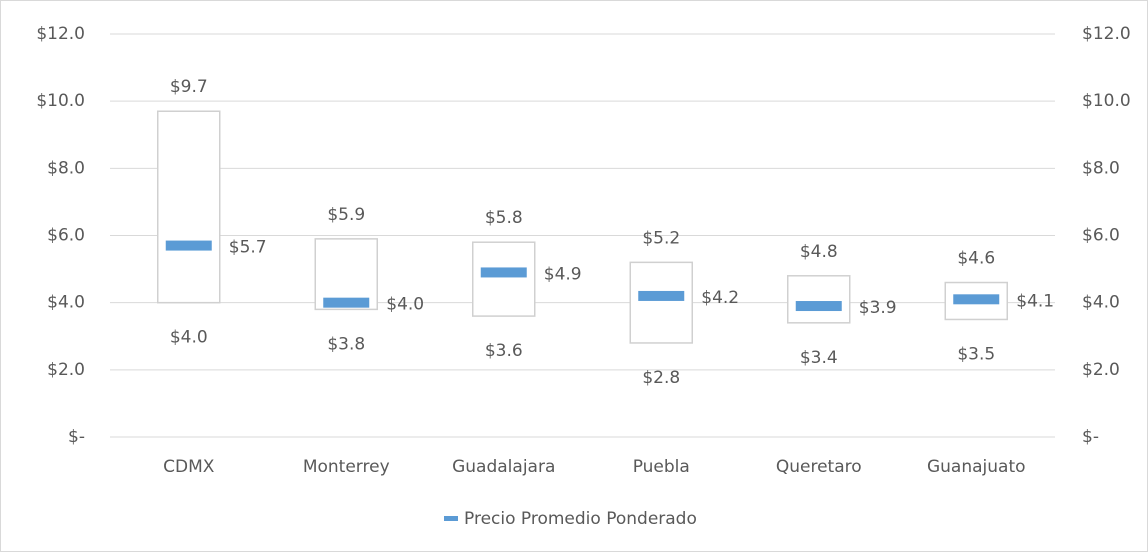 The height and width of the screenshot is (556, 1148). I want to click on low-label: $3.8, so click(346, 344).